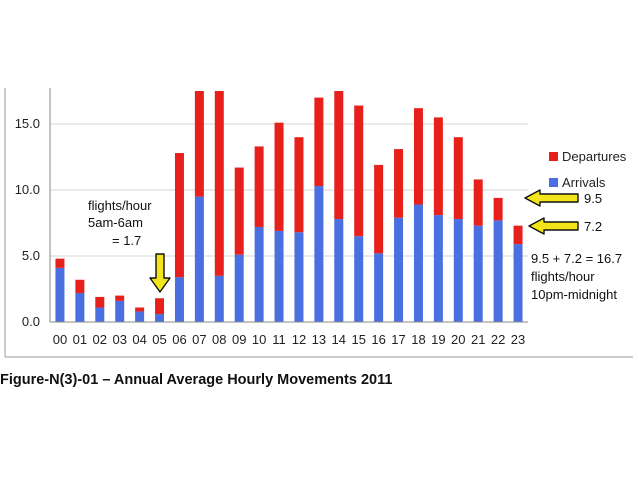 This screenshot has width=638, height=479. What do you see at coordinates (418, 339) in the screenshot?
I see `x-tick-label: 18` at bounding box center [418, 339].